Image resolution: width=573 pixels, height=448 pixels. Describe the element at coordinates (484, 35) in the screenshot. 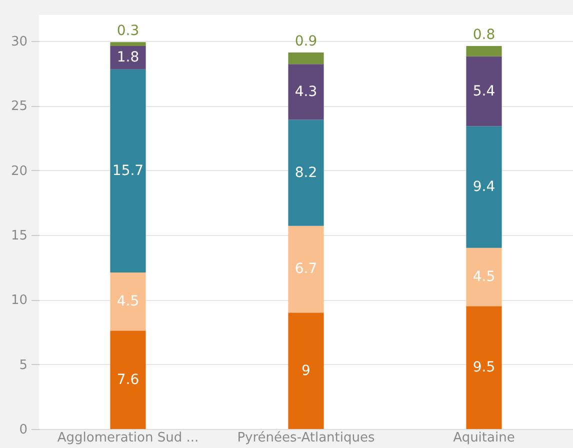

I see `data-label: 0.8` at that location.